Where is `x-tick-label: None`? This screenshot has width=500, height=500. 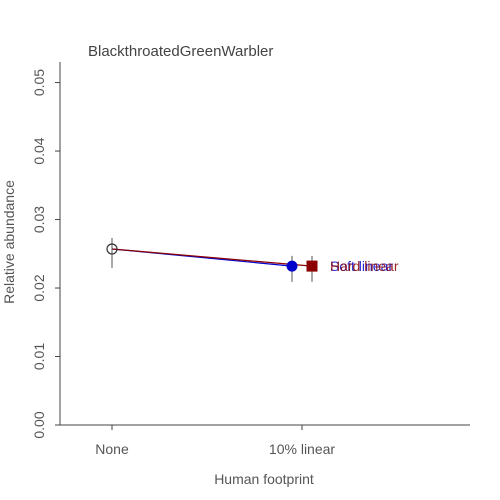
x-tick-label: None is located at coordinates (112, 449).